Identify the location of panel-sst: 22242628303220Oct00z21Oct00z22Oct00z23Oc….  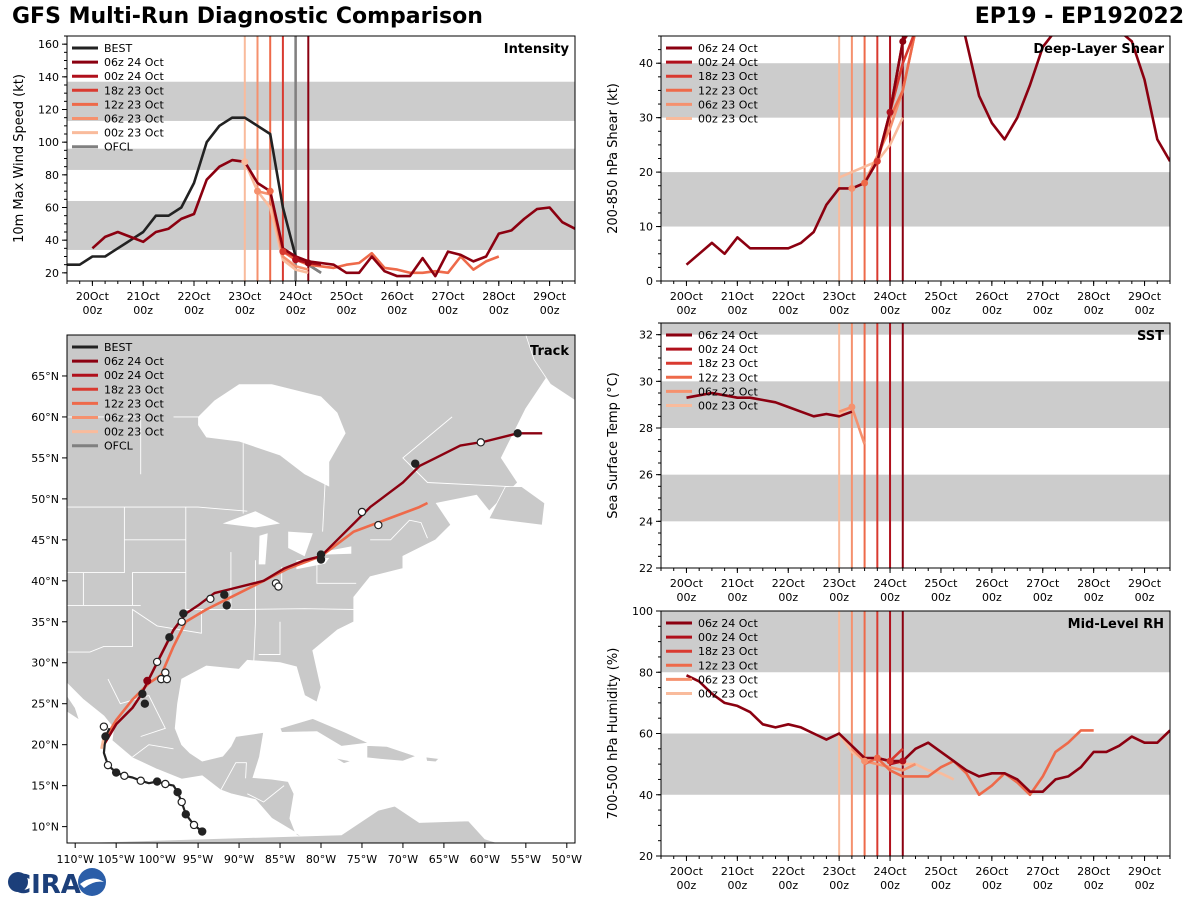
(888, 463).